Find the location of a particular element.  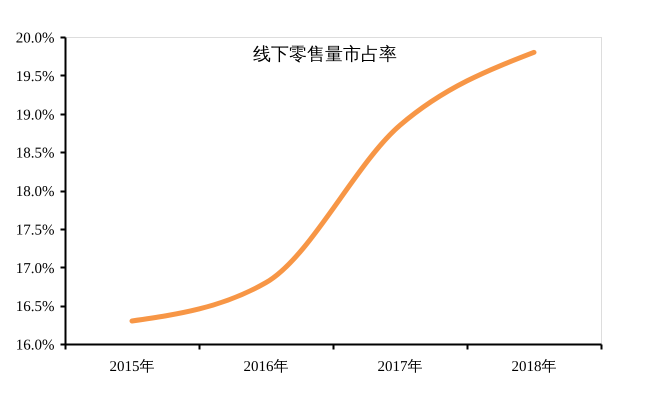

y-tick-label: 18.5% is located at coordinates (35, 154).